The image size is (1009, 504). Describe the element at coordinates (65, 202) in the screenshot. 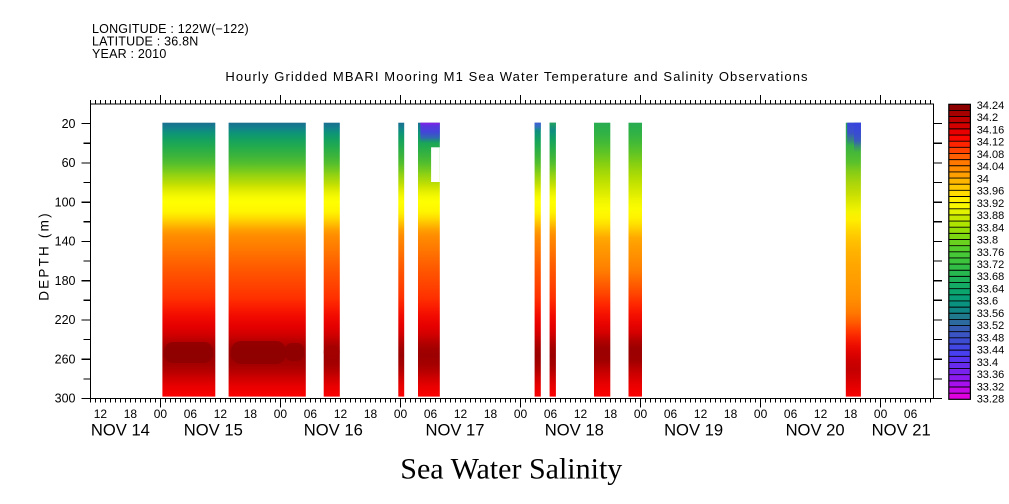

I see `svg-text: 100` at that location.